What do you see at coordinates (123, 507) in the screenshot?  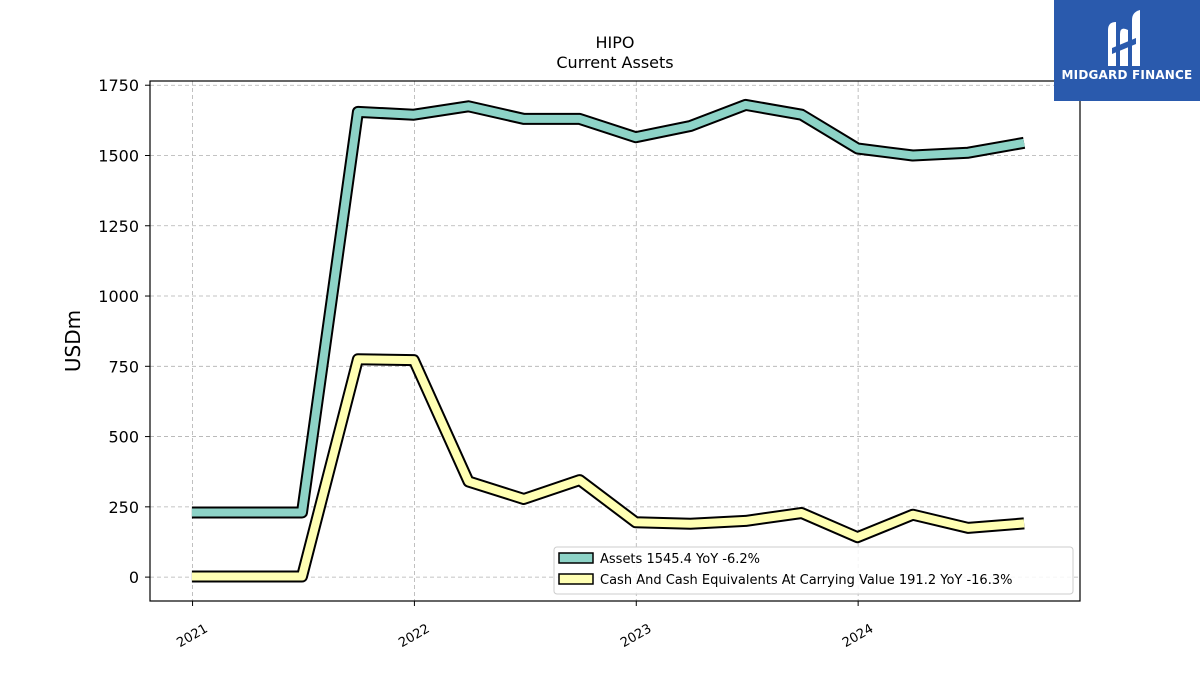 I see `y-tick-label: 250` at bounding box center [123, 507].